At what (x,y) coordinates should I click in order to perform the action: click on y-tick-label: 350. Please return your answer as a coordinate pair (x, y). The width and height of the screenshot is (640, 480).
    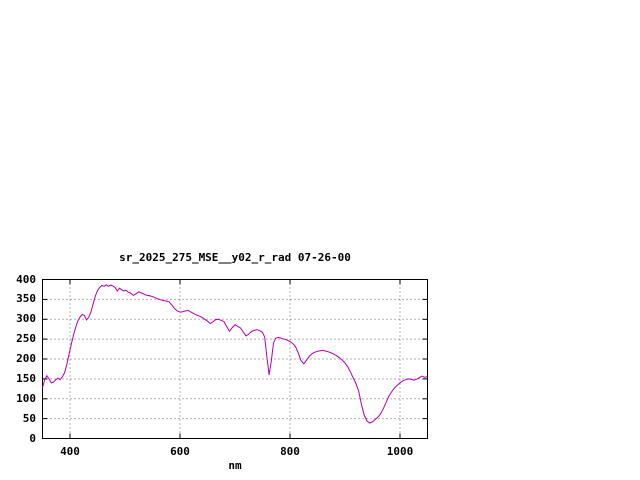
    Looking at the image, I should click on (26, 298).